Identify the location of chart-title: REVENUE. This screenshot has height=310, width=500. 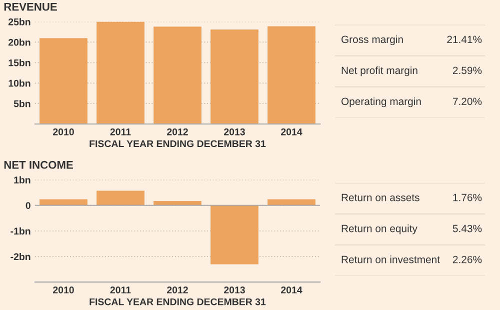
(30, 6).